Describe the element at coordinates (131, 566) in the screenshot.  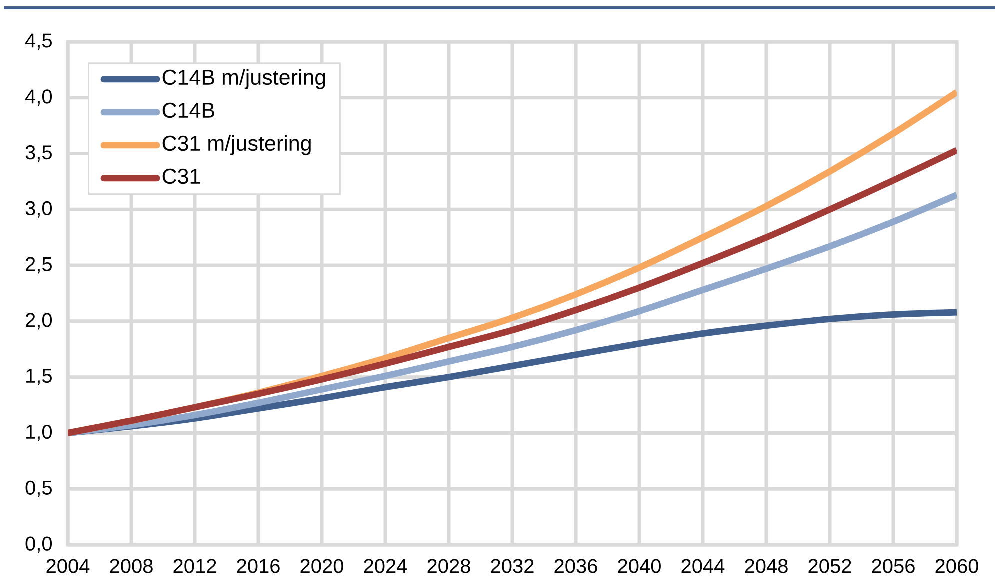
I see `x-tick-label: 2008` at that location.